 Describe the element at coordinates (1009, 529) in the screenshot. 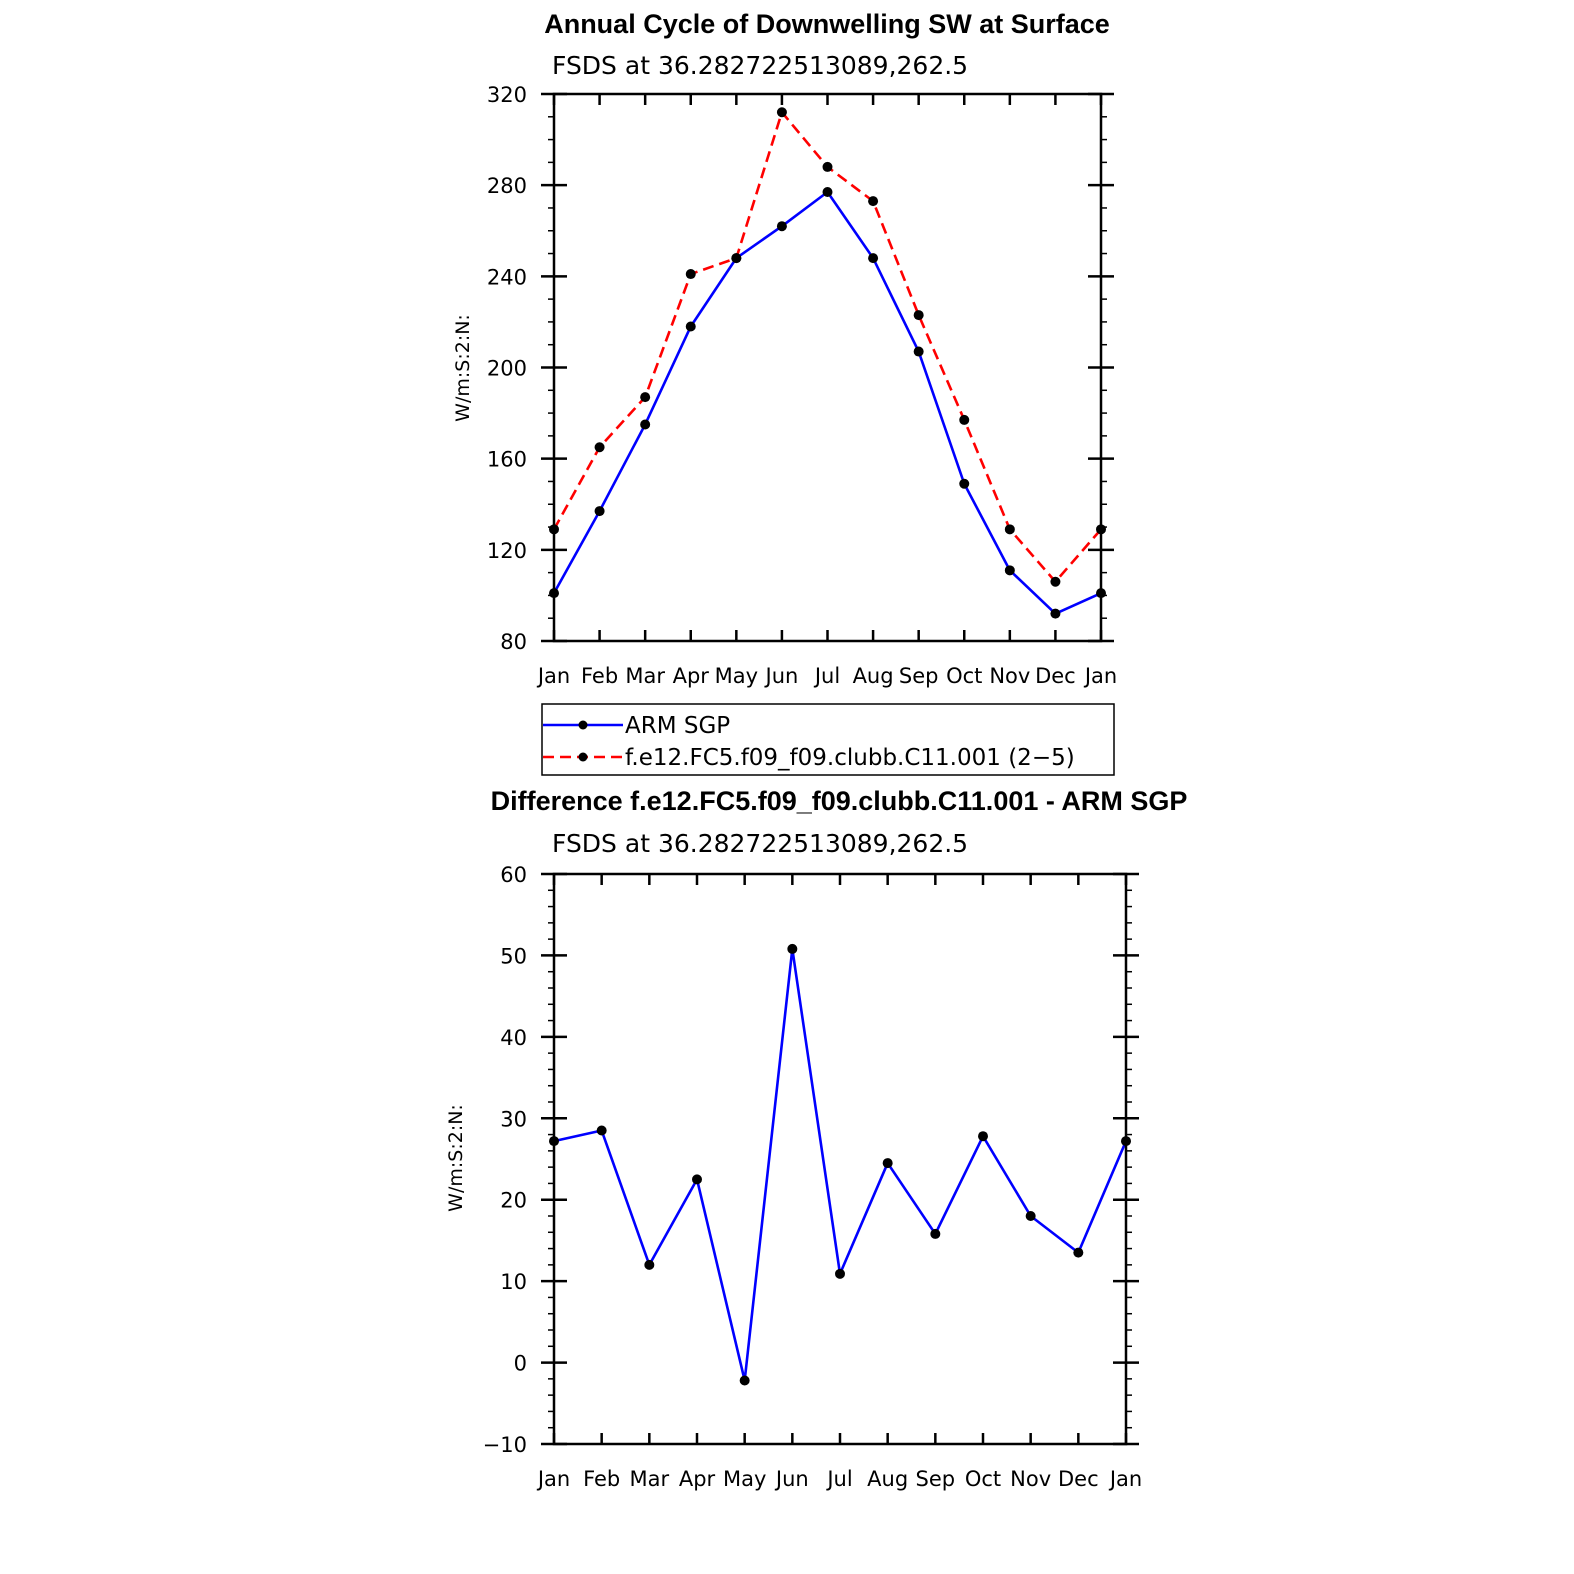

I see `data-point-f-e12-fc5-f09-f09-clubb-c11-001-2-5-nov` at that location.